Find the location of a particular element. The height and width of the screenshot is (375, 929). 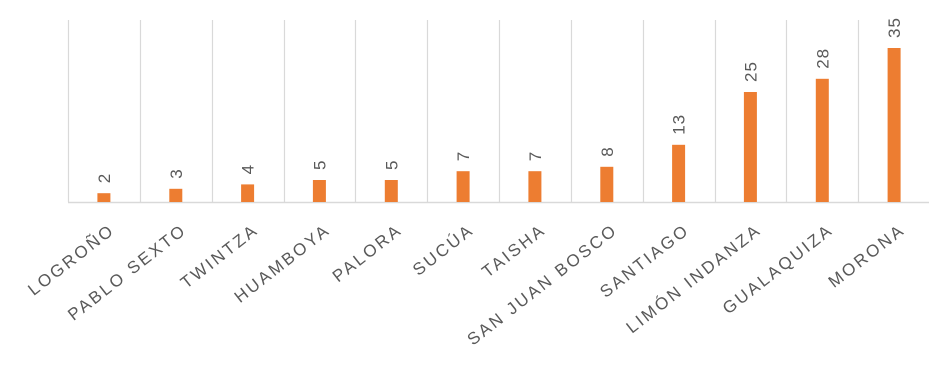

x-tick-label-4: PALORA is located at coordinates (367, 253).